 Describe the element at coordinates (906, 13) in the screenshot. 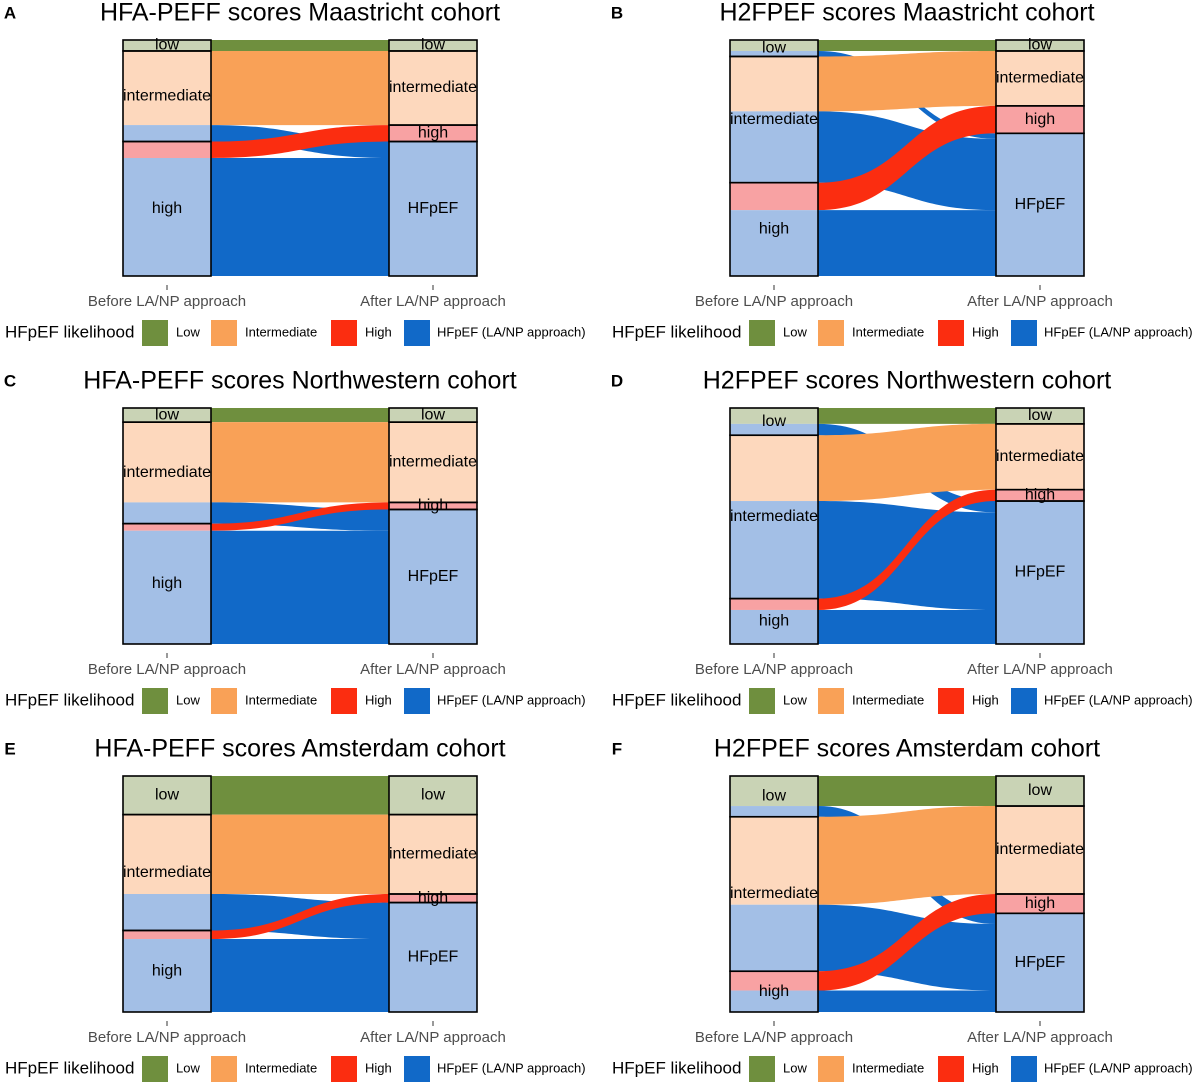

I see `chart-title: H2FPEF scores Maastricht cohort` at that location.